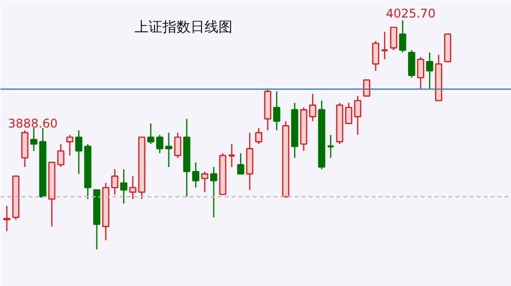 The width and height of the screenshot is (511, 286). I want to click on annotation: 4025.70, so click(411, 13).